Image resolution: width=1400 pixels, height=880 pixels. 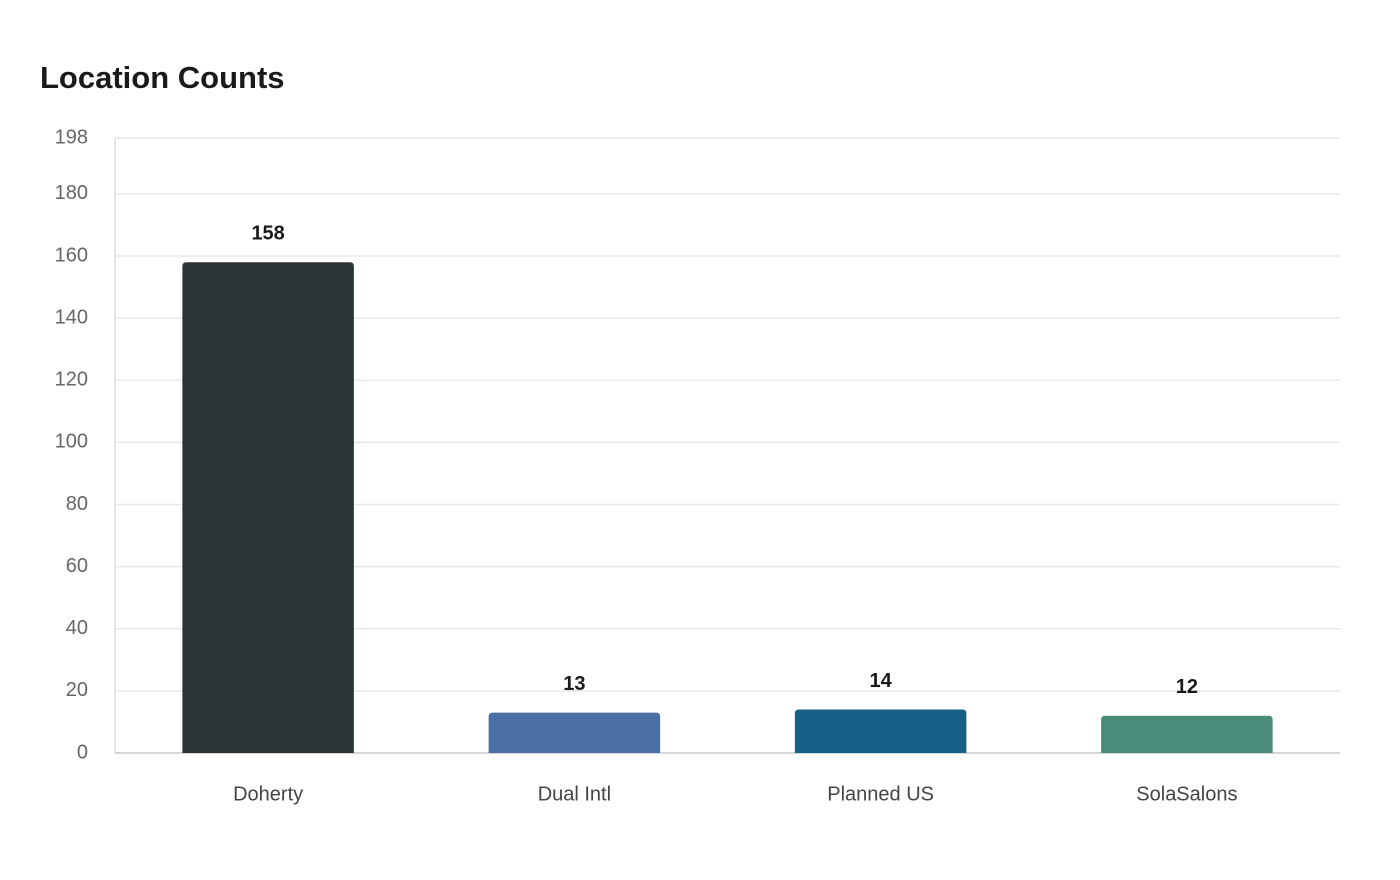 What do you see at coordinates (881, 681) in the screenshot?
I see `value-label: 14` at bounding box center [881, 681].